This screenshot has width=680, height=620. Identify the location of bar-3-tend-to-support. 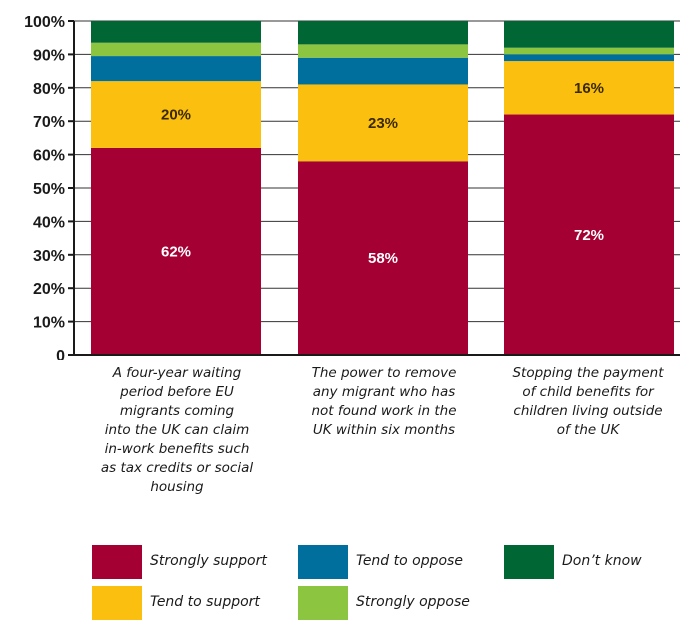
(589, 88).